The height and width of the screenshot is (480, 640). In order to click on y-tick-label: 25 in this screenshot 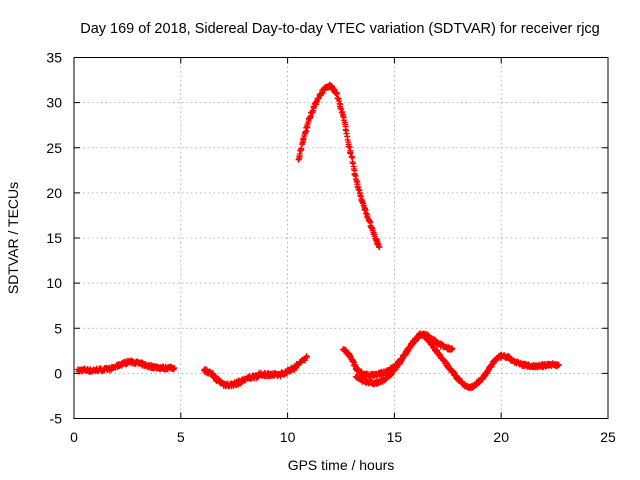, I will do `click(54, 148)`.